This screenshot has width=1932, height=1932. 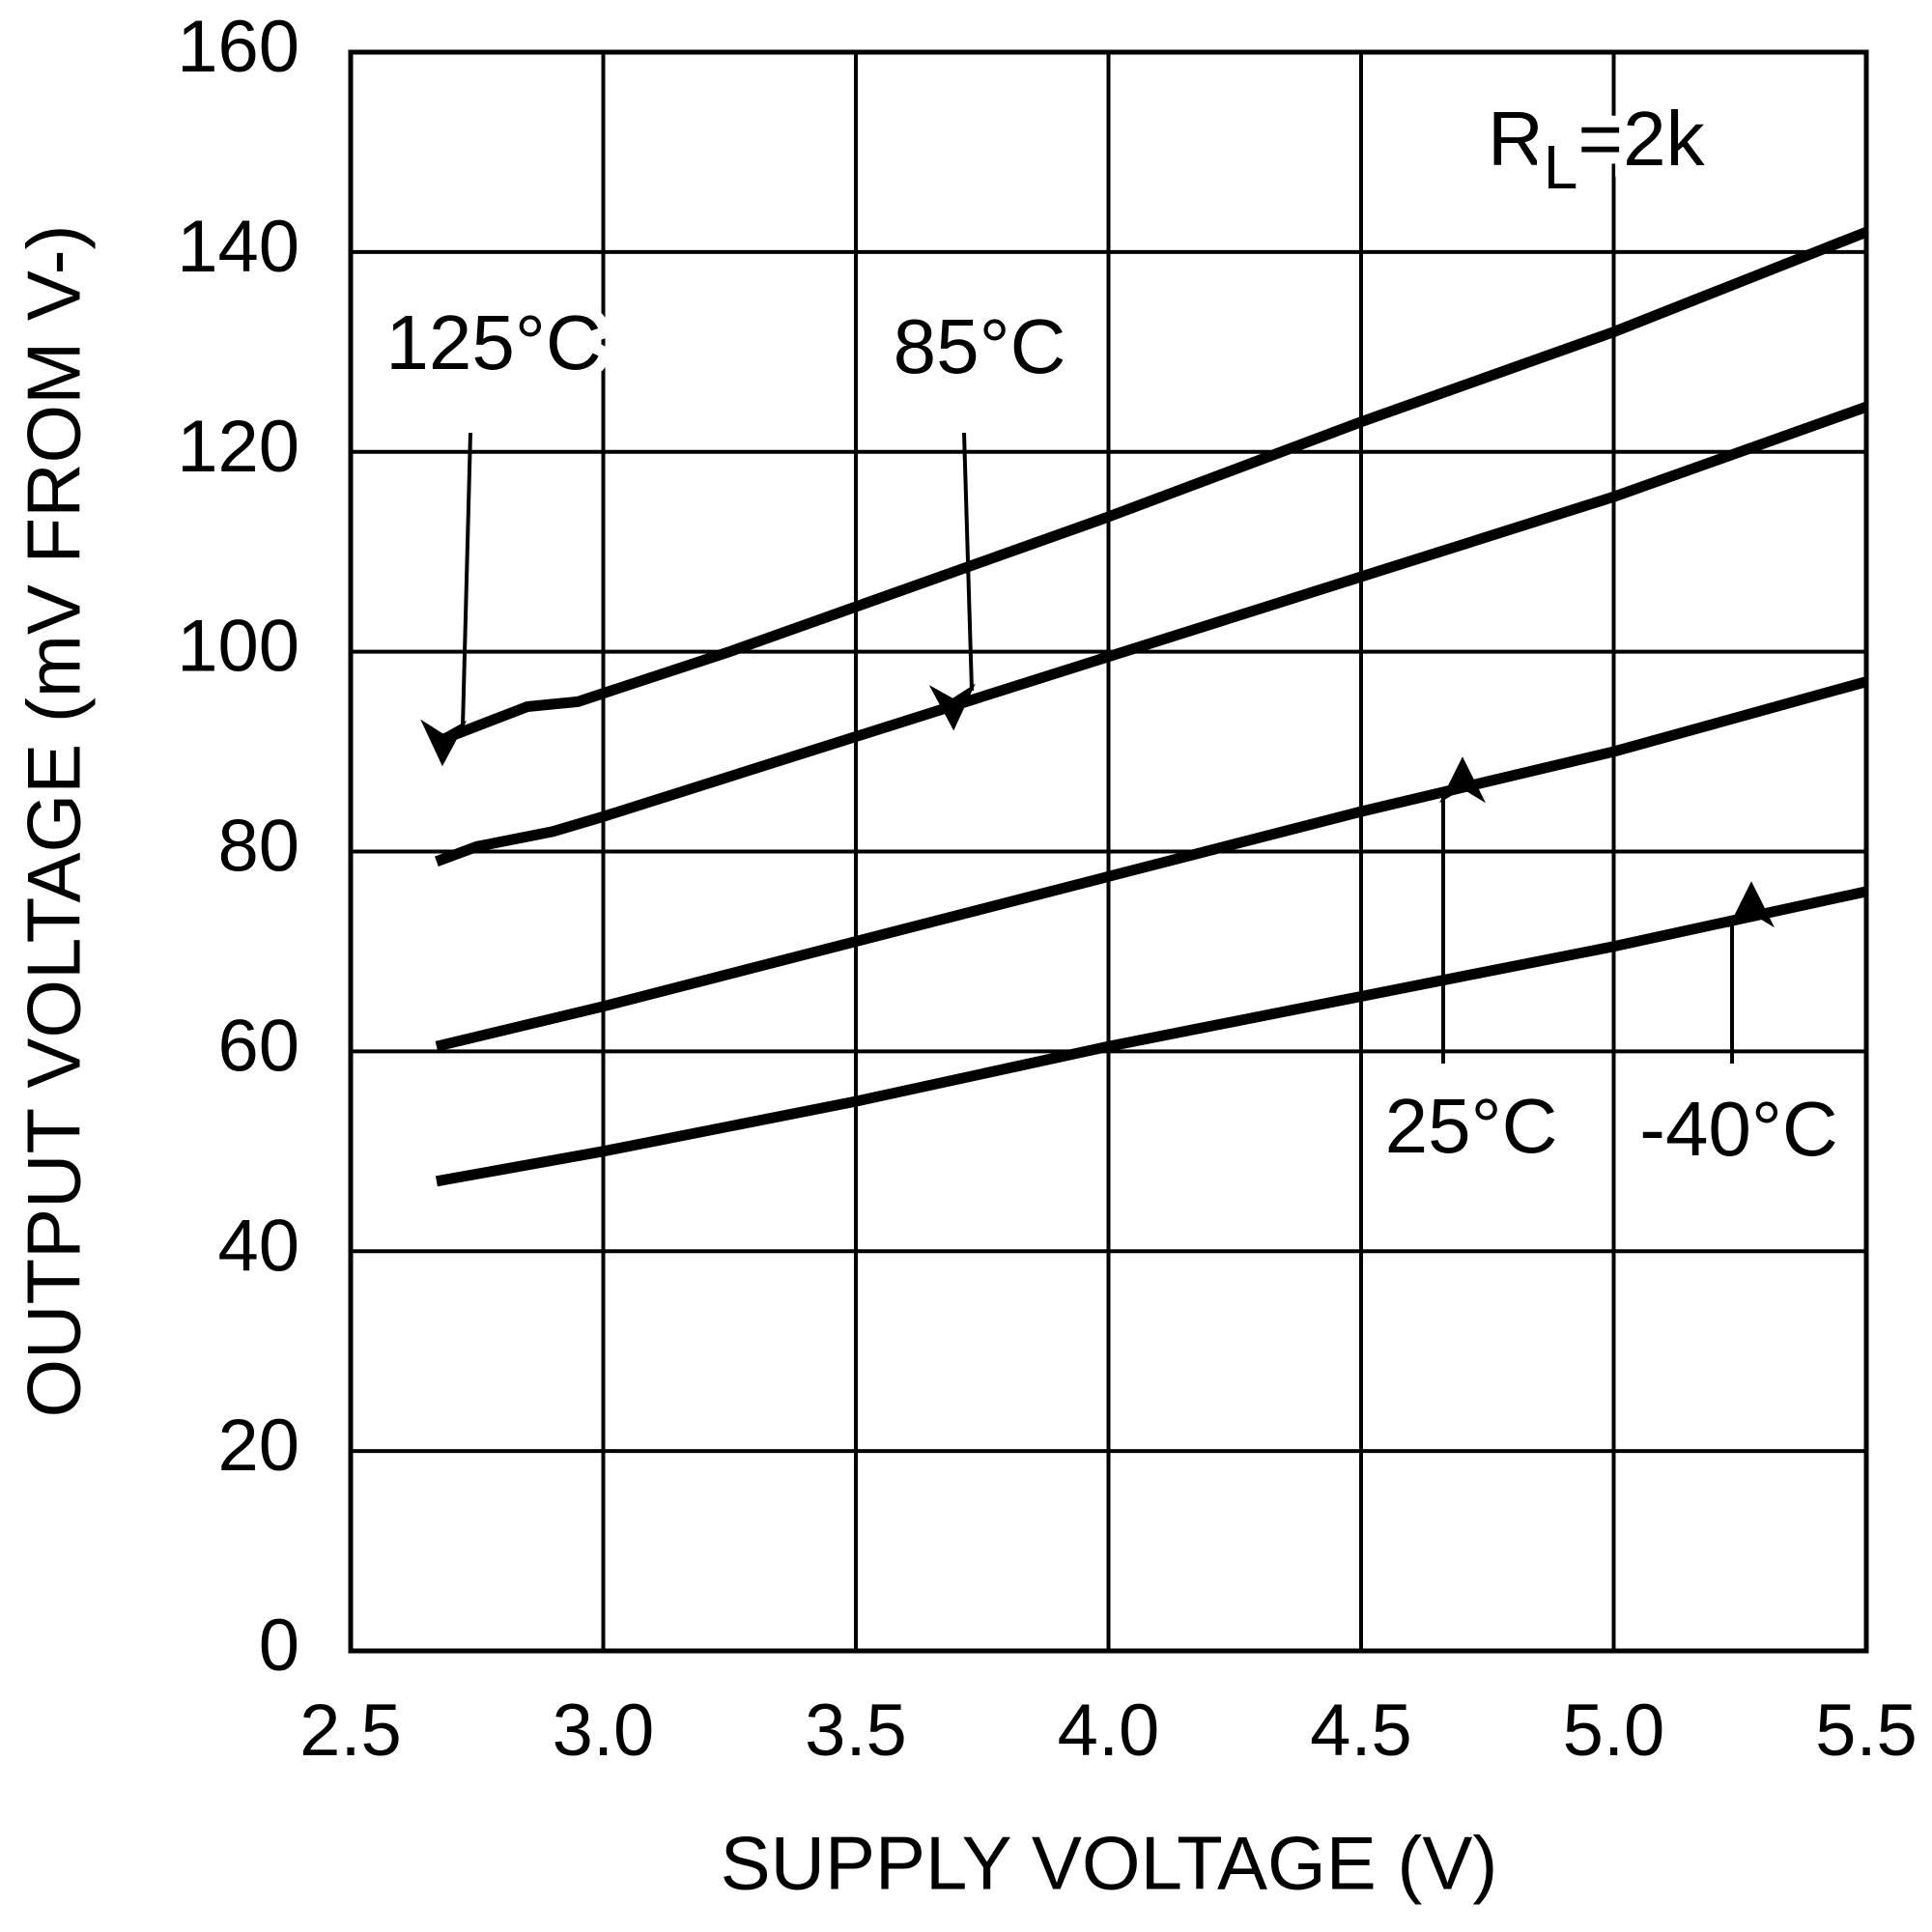 What do you see at coordinates (1561, 167) in the screenshot?
I see `load-label-subscript: L` at bounding box center [1561, 167].